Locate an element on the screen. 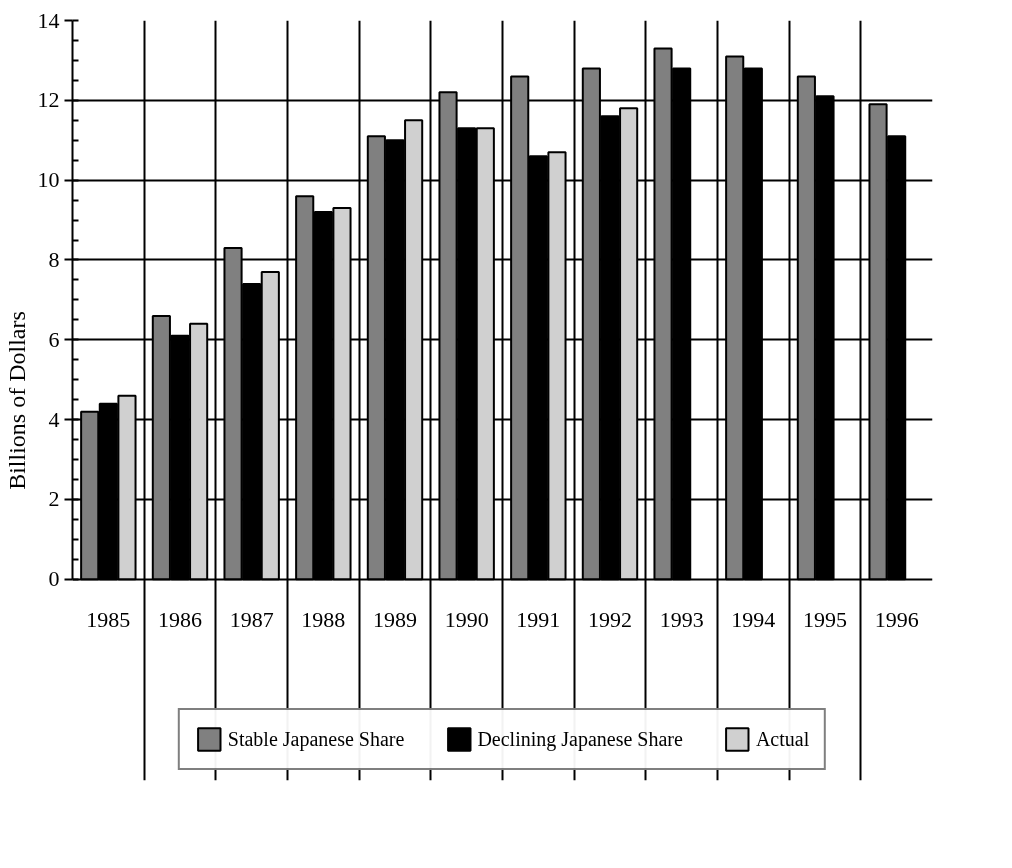 The image size is (1012, 868). y-tick-label: 4 is located at coordinates (54, 419).